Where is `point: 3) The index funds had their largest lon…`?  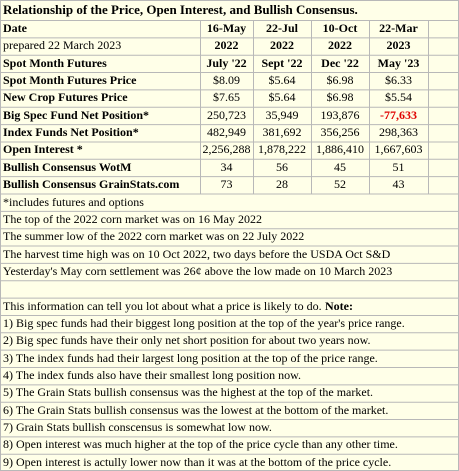 point: 3) The index funds had their largest lon… is located at coordinates (190, 357).